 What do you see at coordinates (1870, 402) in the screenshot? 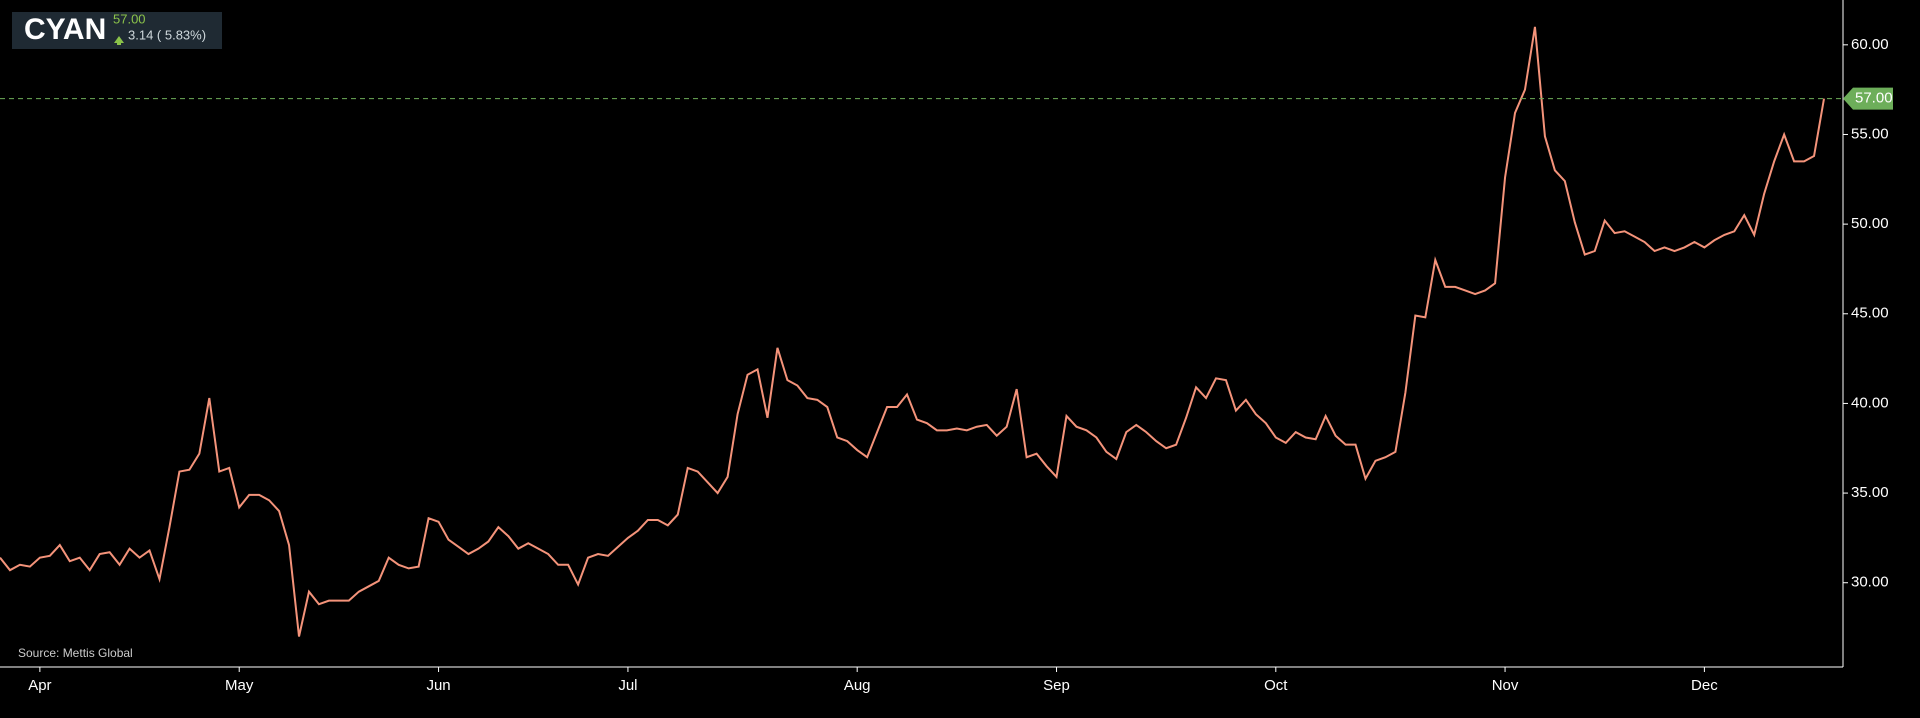
I see `y-tick-label: 40.00` at bounding box center [1870, 402].